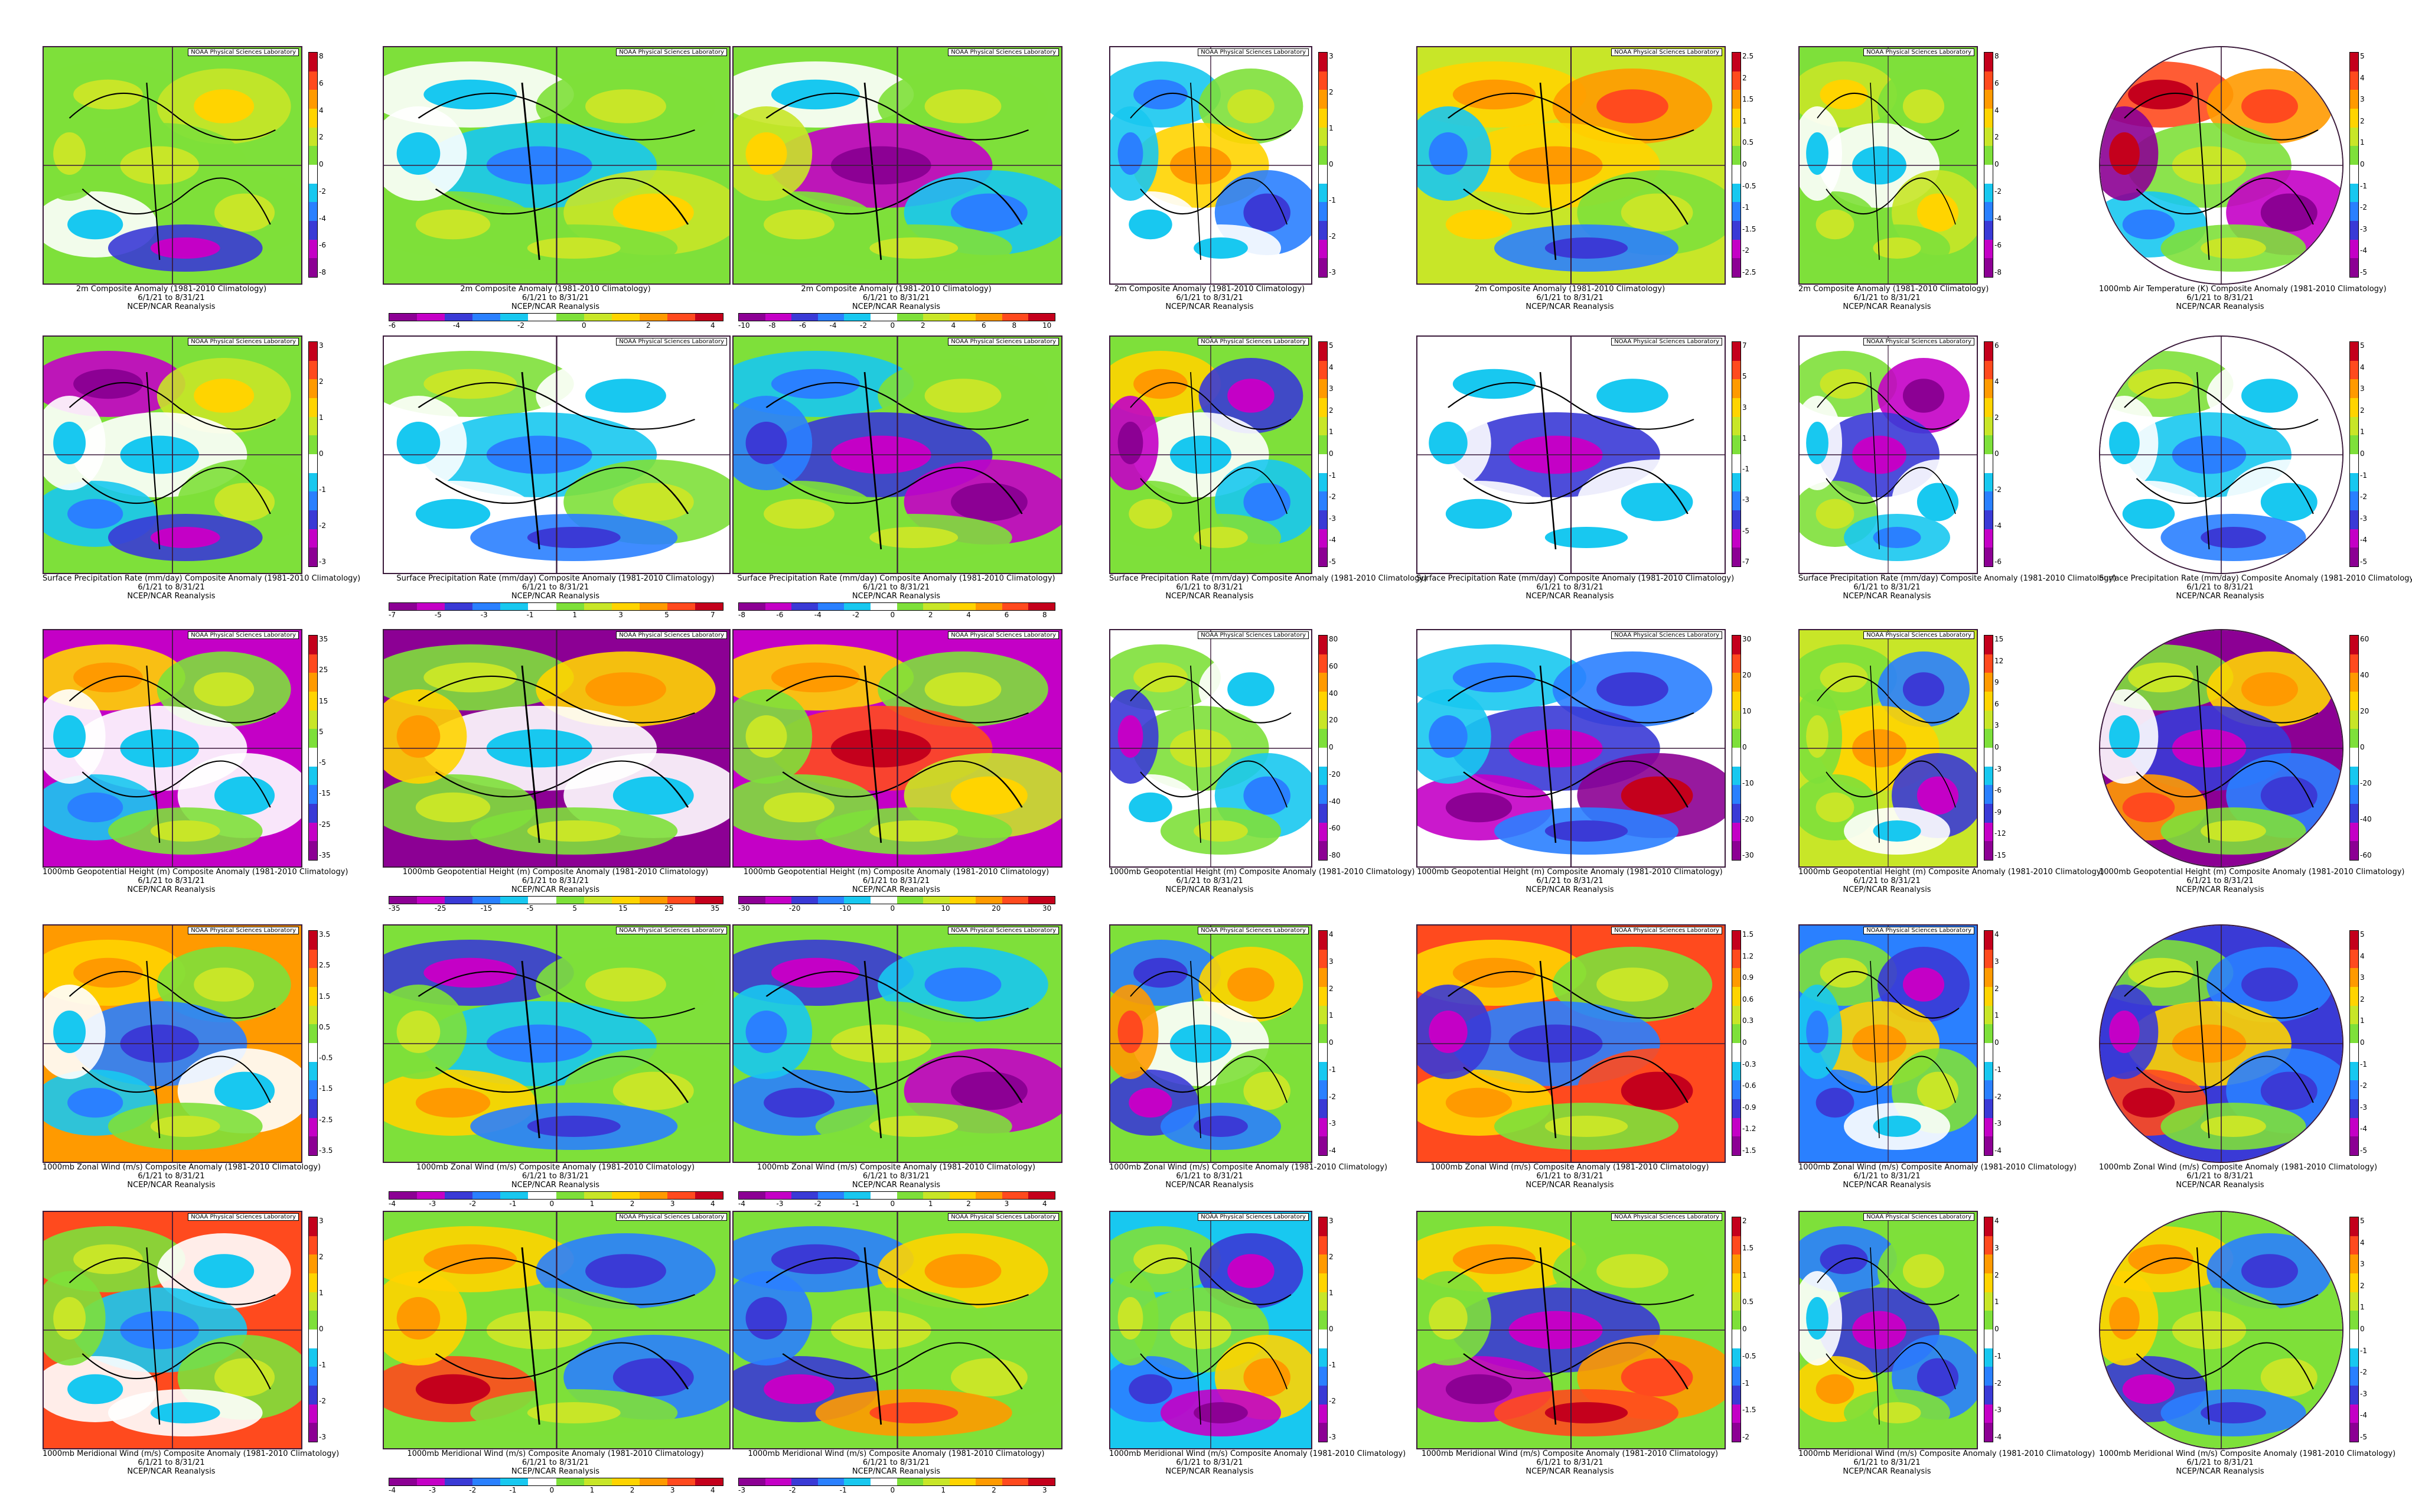 This screenshot has height=1512, width=2412. Describe the element at coordinates (896, 1204) in the screenshot. I see `colorbar-ticks: -4 -3 -2 -1 0 1 2 3 4` at that location.